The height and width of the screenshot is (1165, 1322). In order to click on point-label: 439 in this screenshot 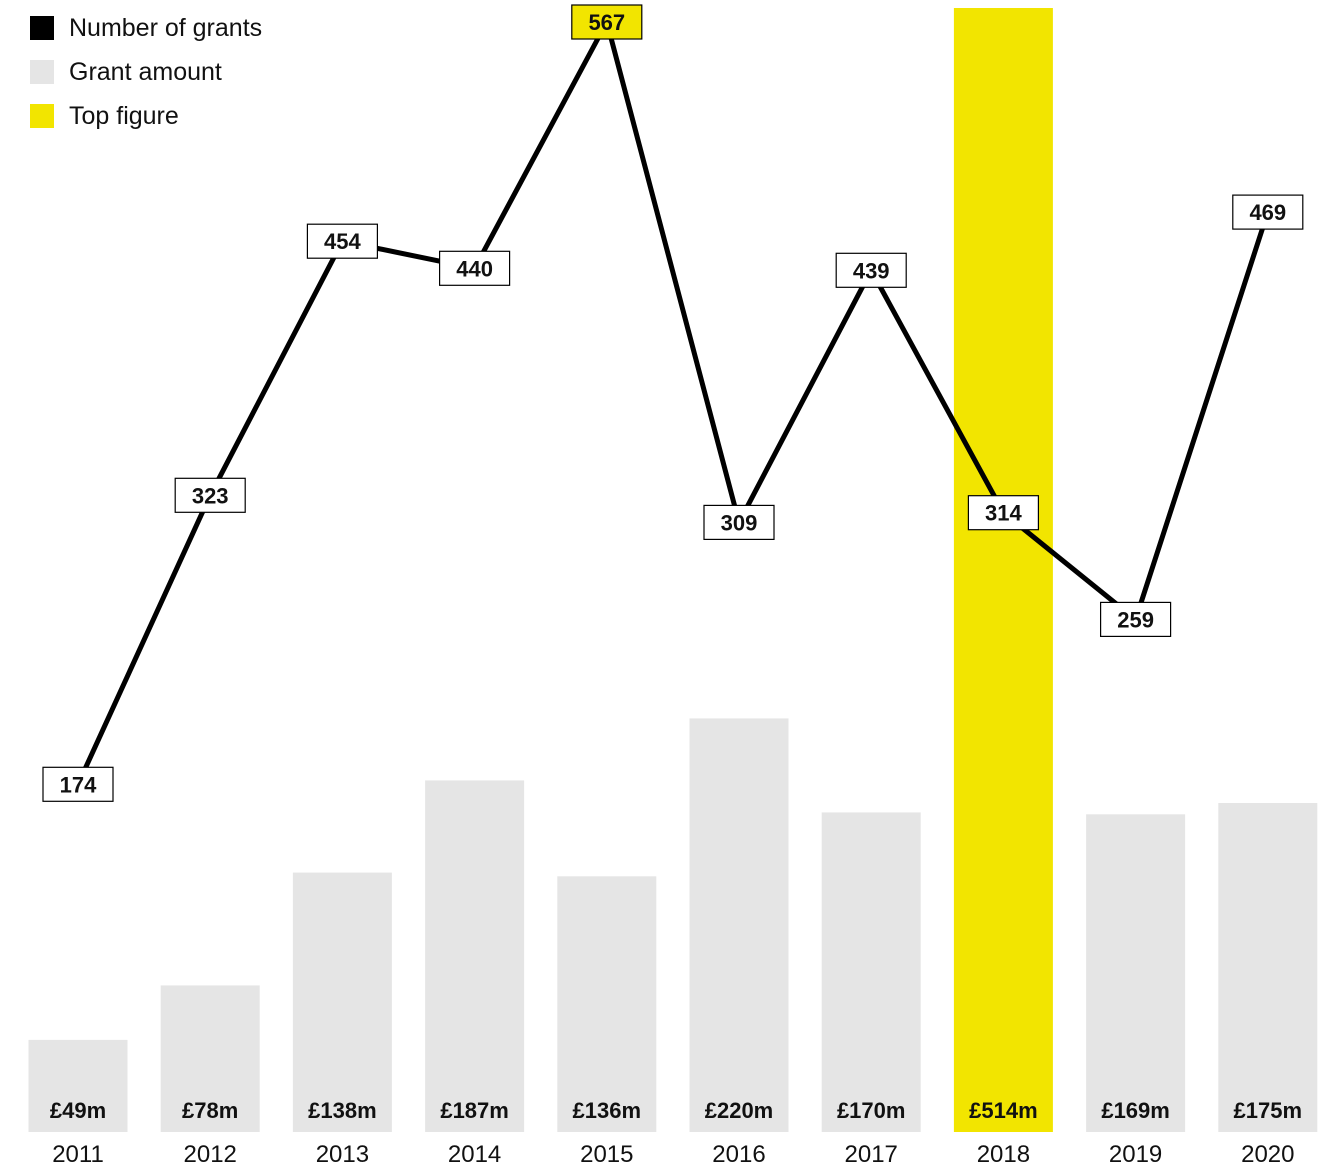, I will do `click(871, 270)`.